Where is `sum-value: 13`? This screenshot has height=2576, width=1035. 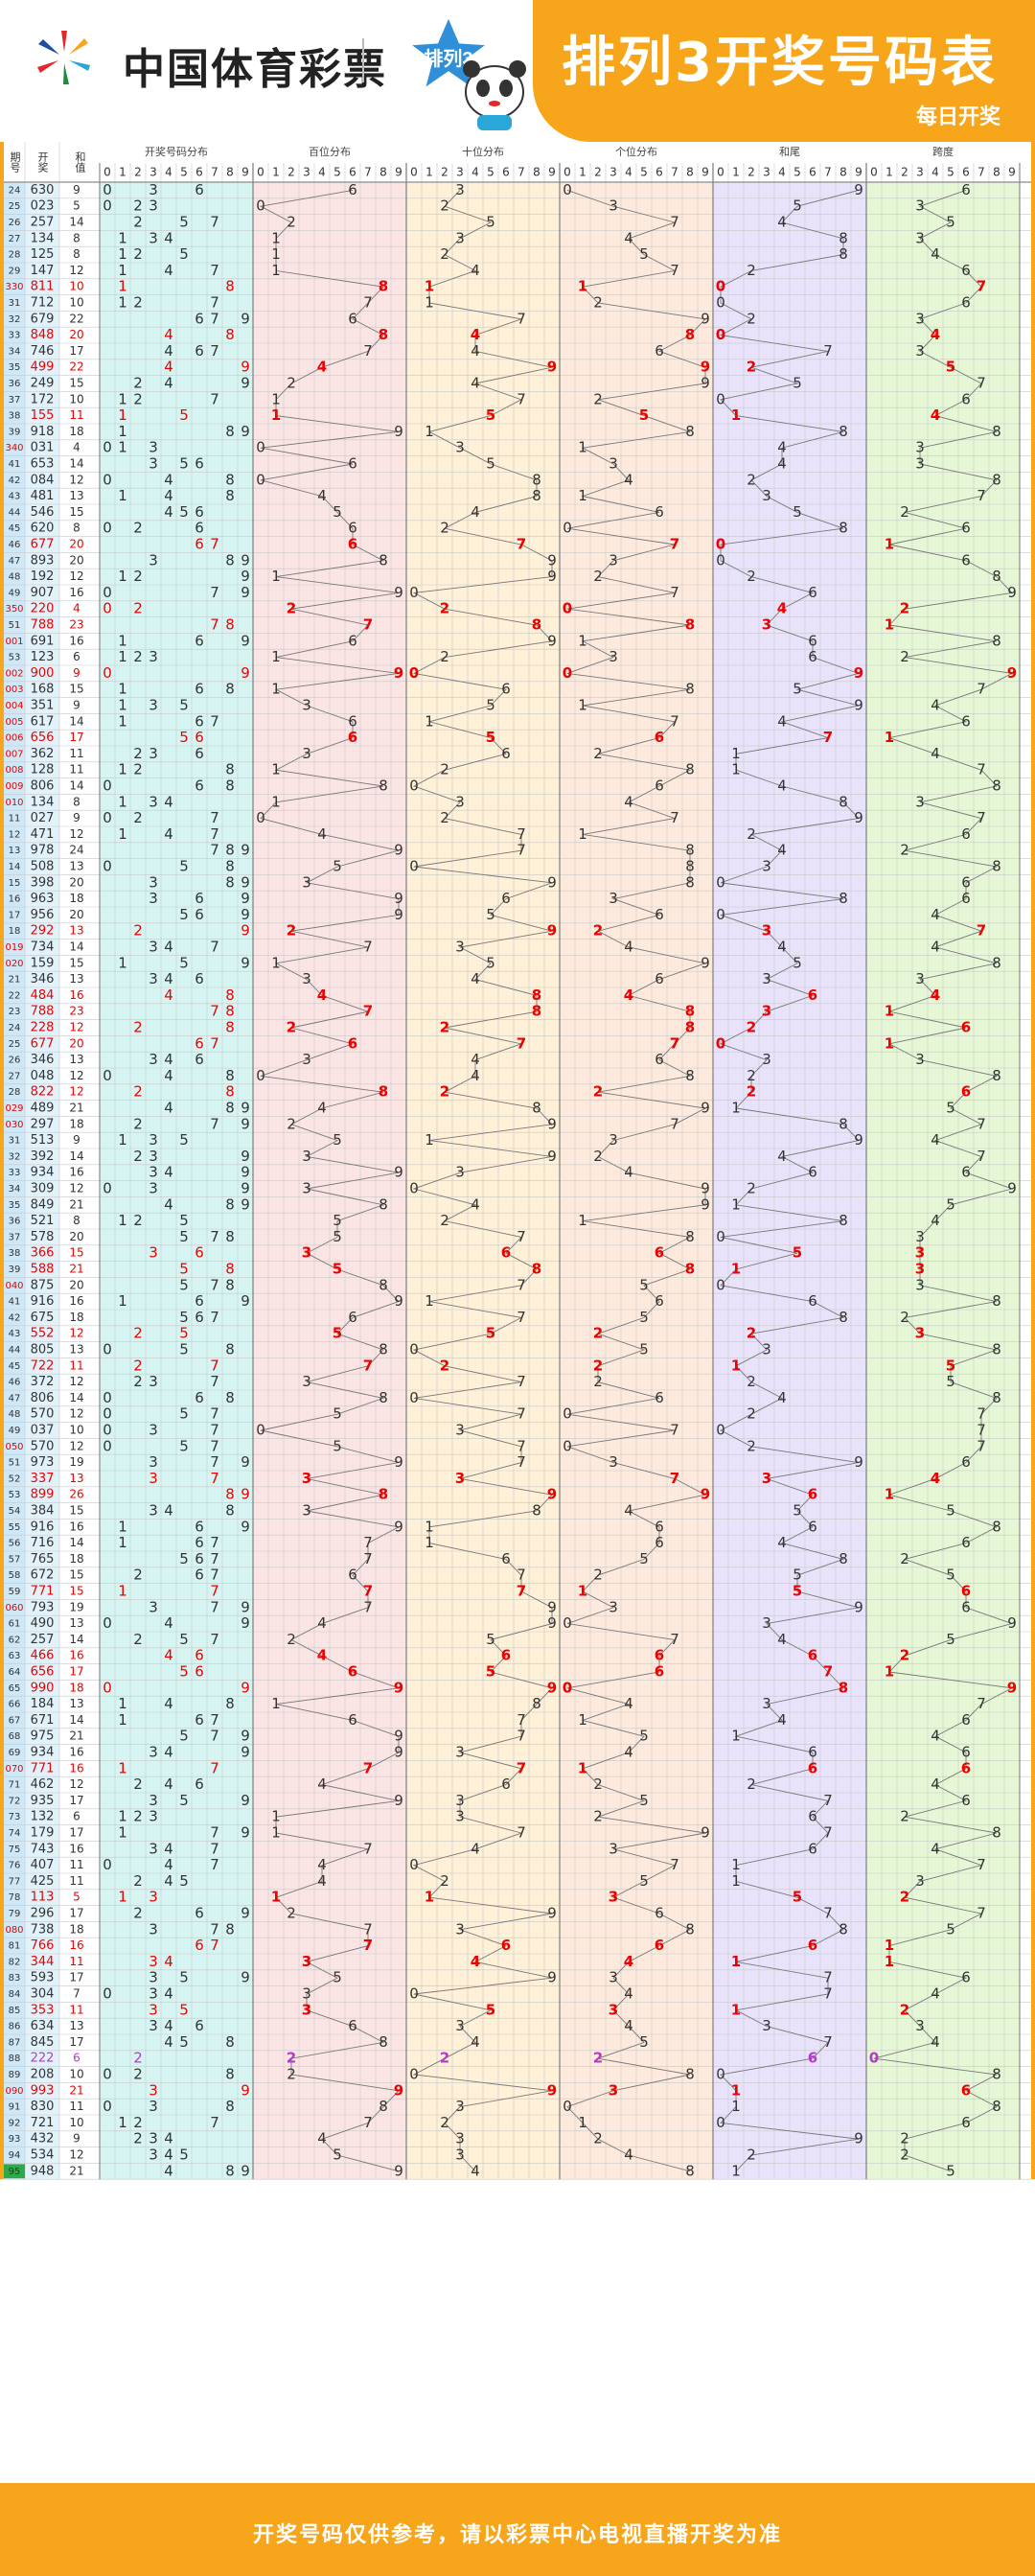 sum-value: 13 is located at coordinates (76, 1059).